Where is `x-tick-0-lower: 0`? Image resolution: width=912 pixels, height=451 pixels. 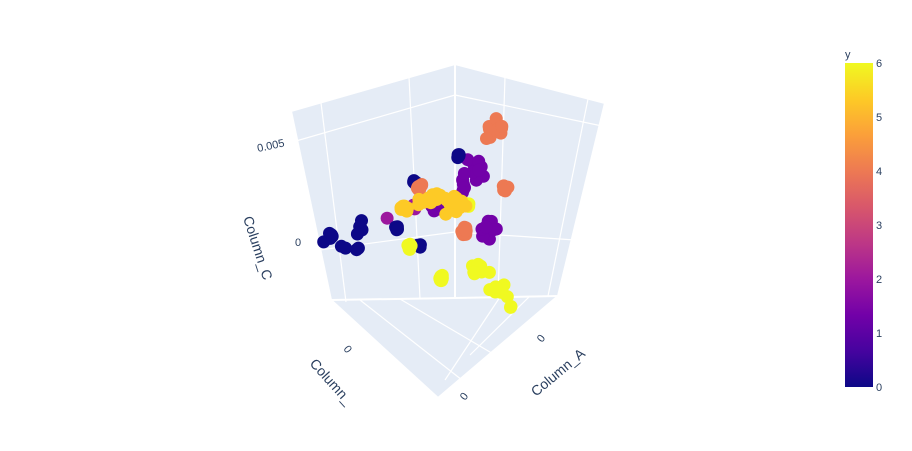 x-tick-0-lower: 0 is located at coordinates (464, 397).